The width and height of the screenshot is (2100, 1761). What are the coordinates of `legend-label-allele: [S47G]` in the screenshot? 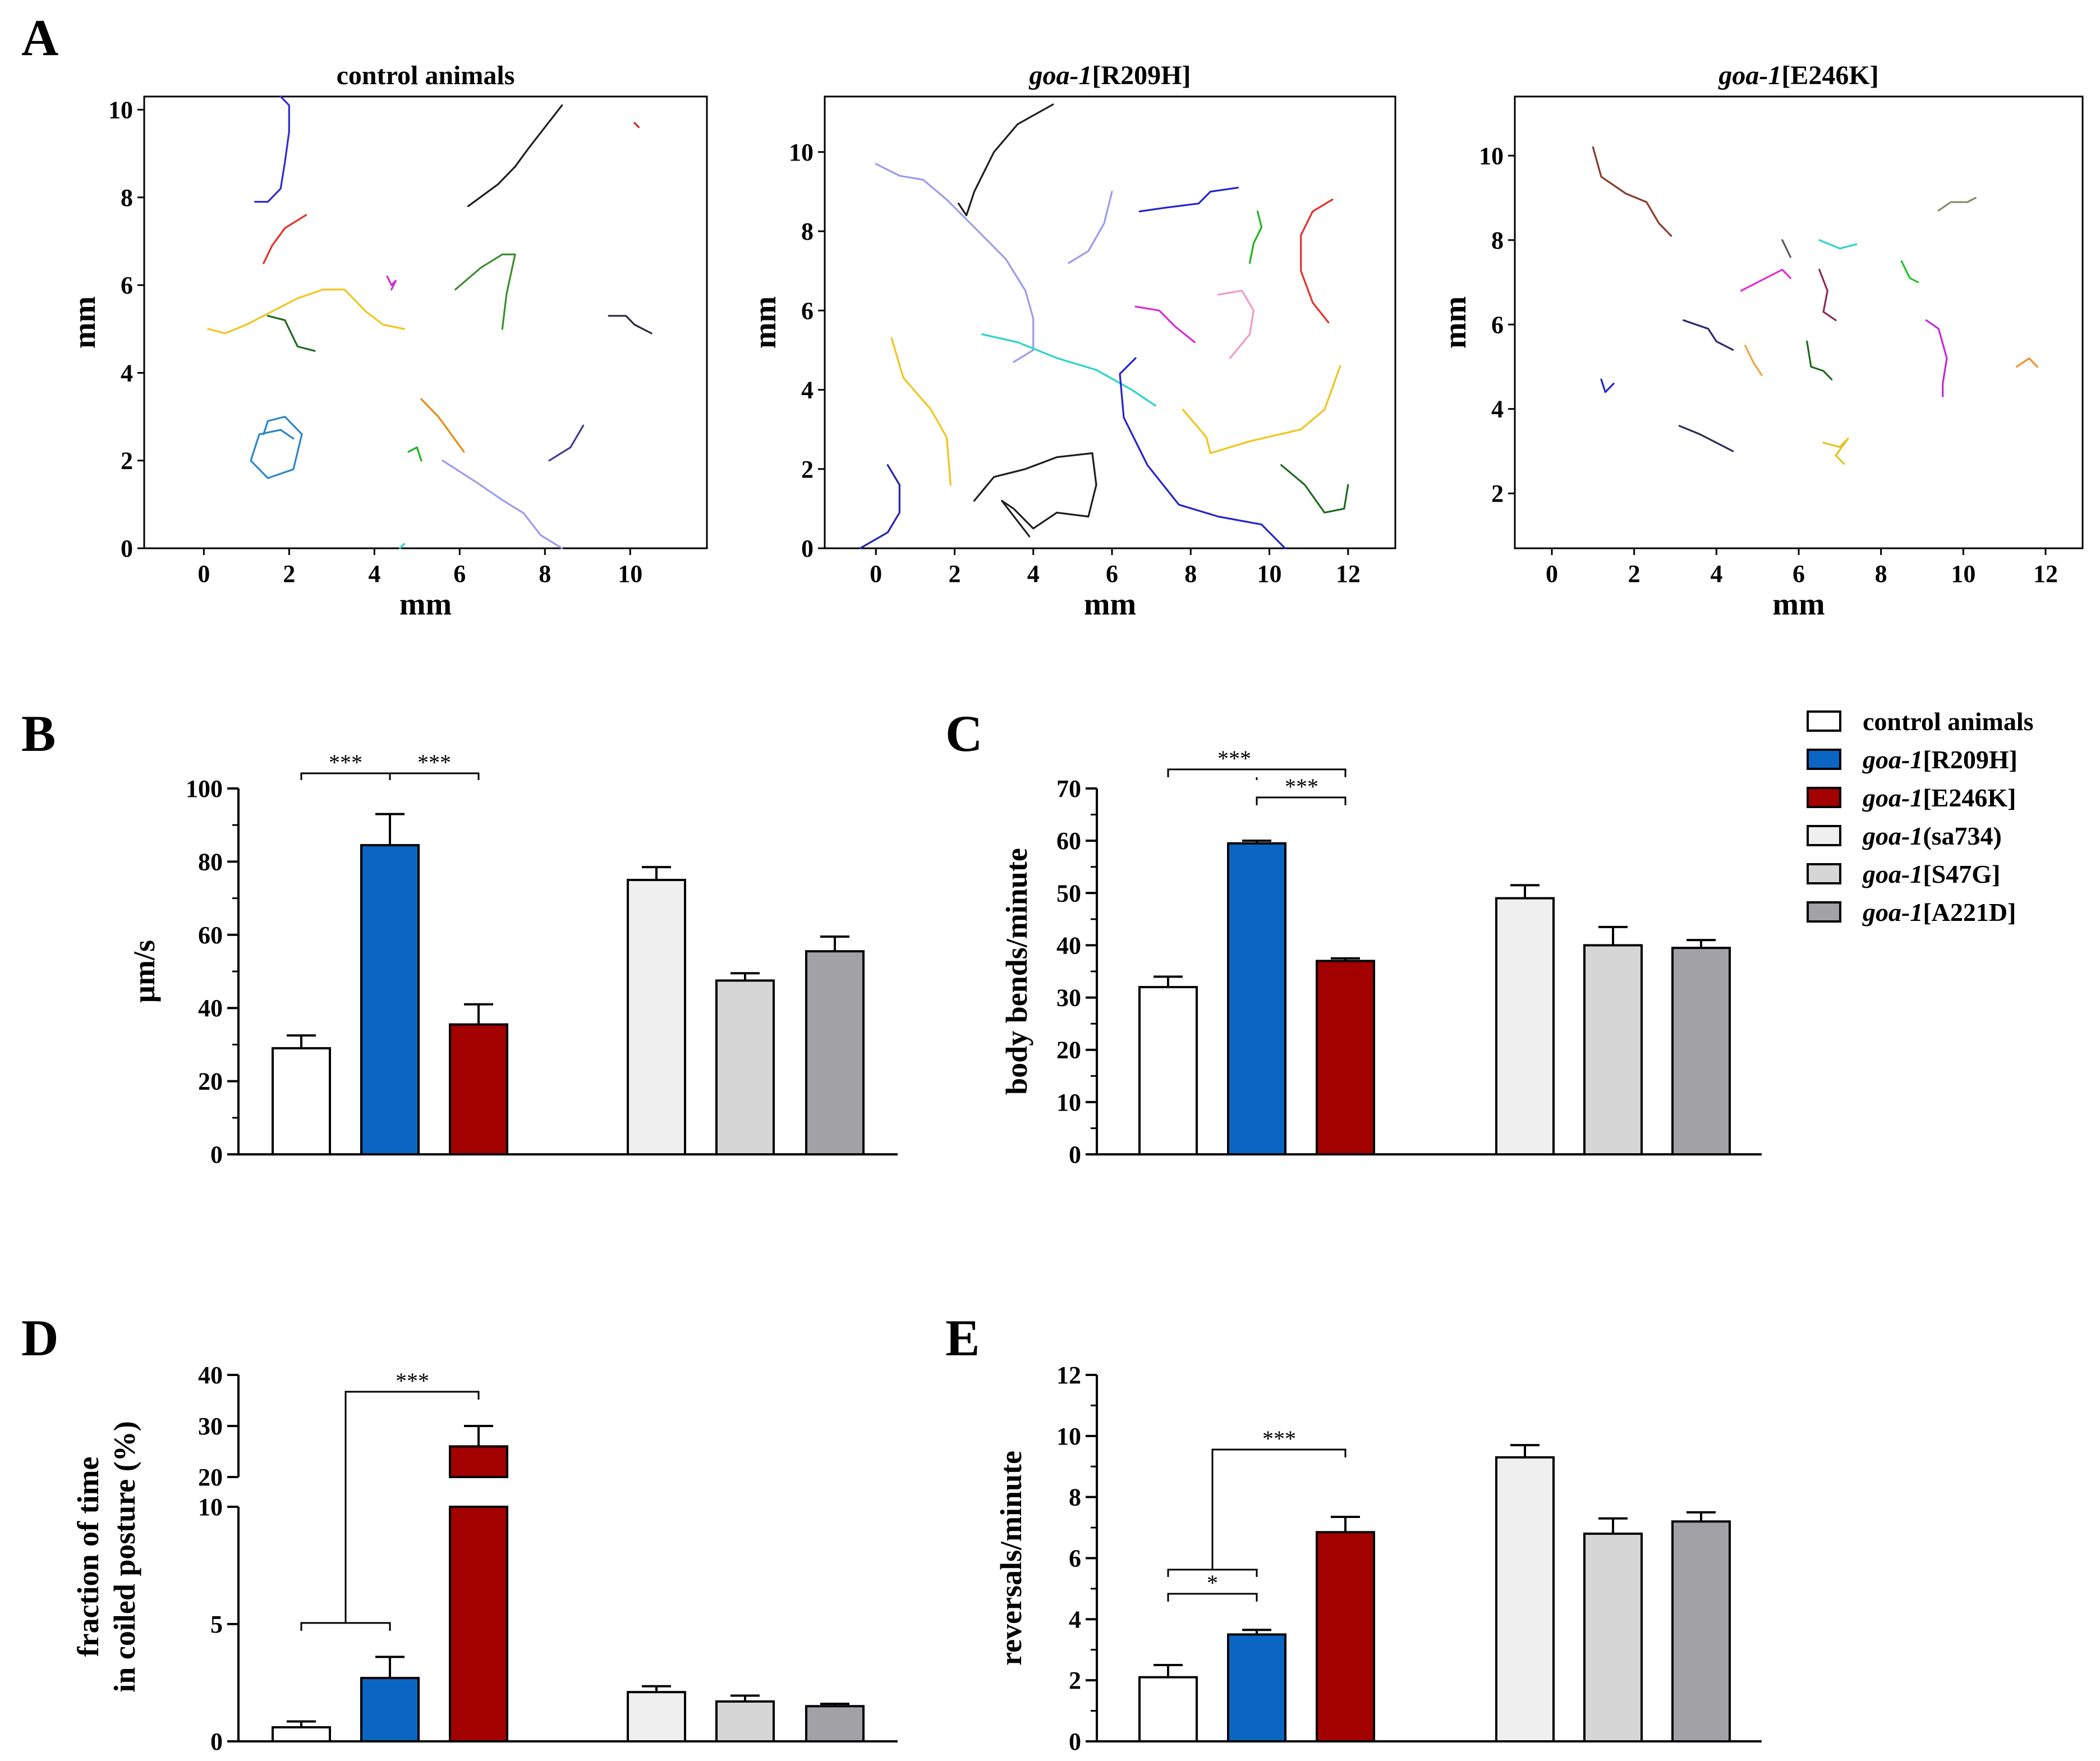 It's located at (1961, 874).